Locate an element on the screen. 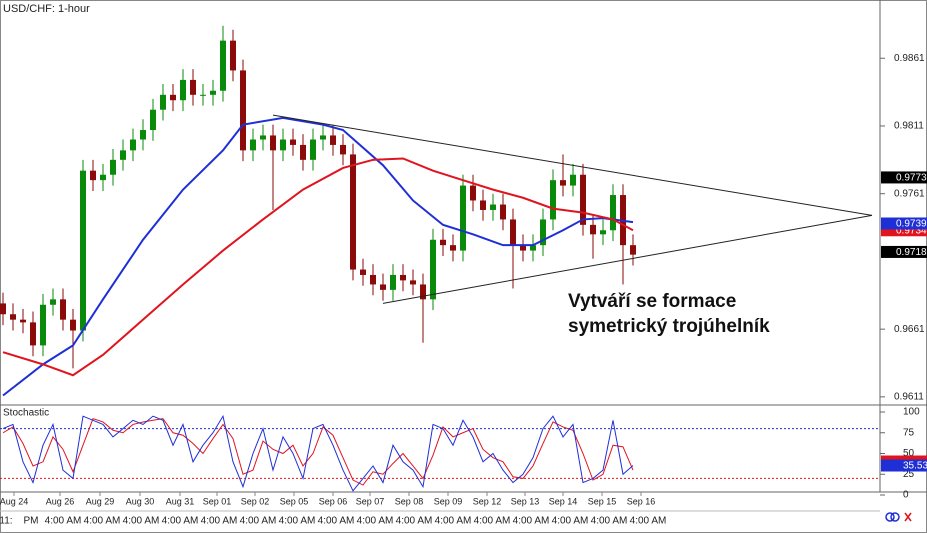 This screenshot has height=533, width=927. annotation: Vytváří se formace is located at coordinates (652, 301).